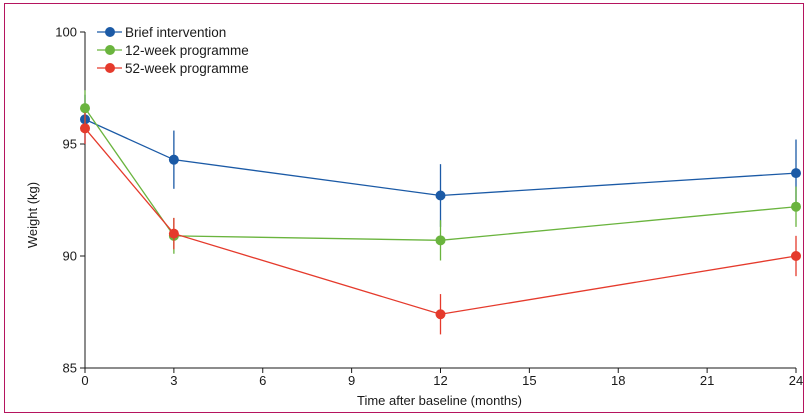 The width and height of the screenshot is (809, 417). I want to click on legend-label: 12-week programme, so click(187, 50).